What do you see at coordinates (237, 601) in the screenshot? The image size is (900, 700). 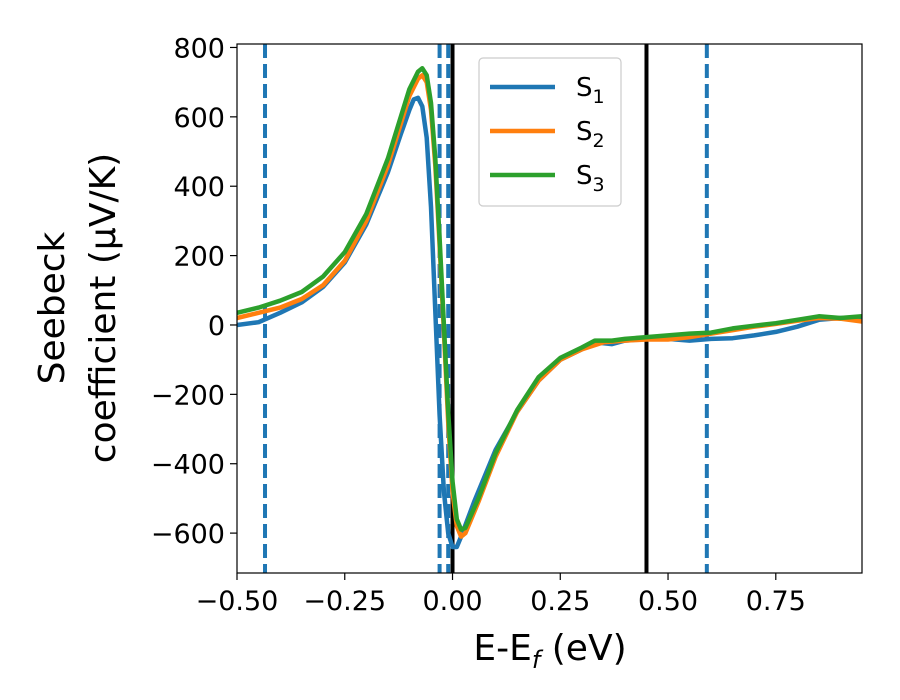 I see `x-tick-label: −0.50` at bounding box center [237, 601].